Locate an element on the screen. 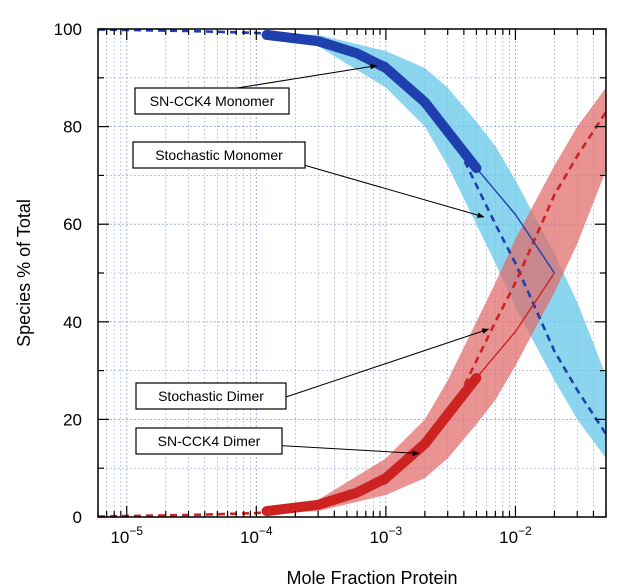 This screenshot has width=618, height=586. sn-monomer-label: SN-CCK4 Monomer is located at coordinates (212, 101).